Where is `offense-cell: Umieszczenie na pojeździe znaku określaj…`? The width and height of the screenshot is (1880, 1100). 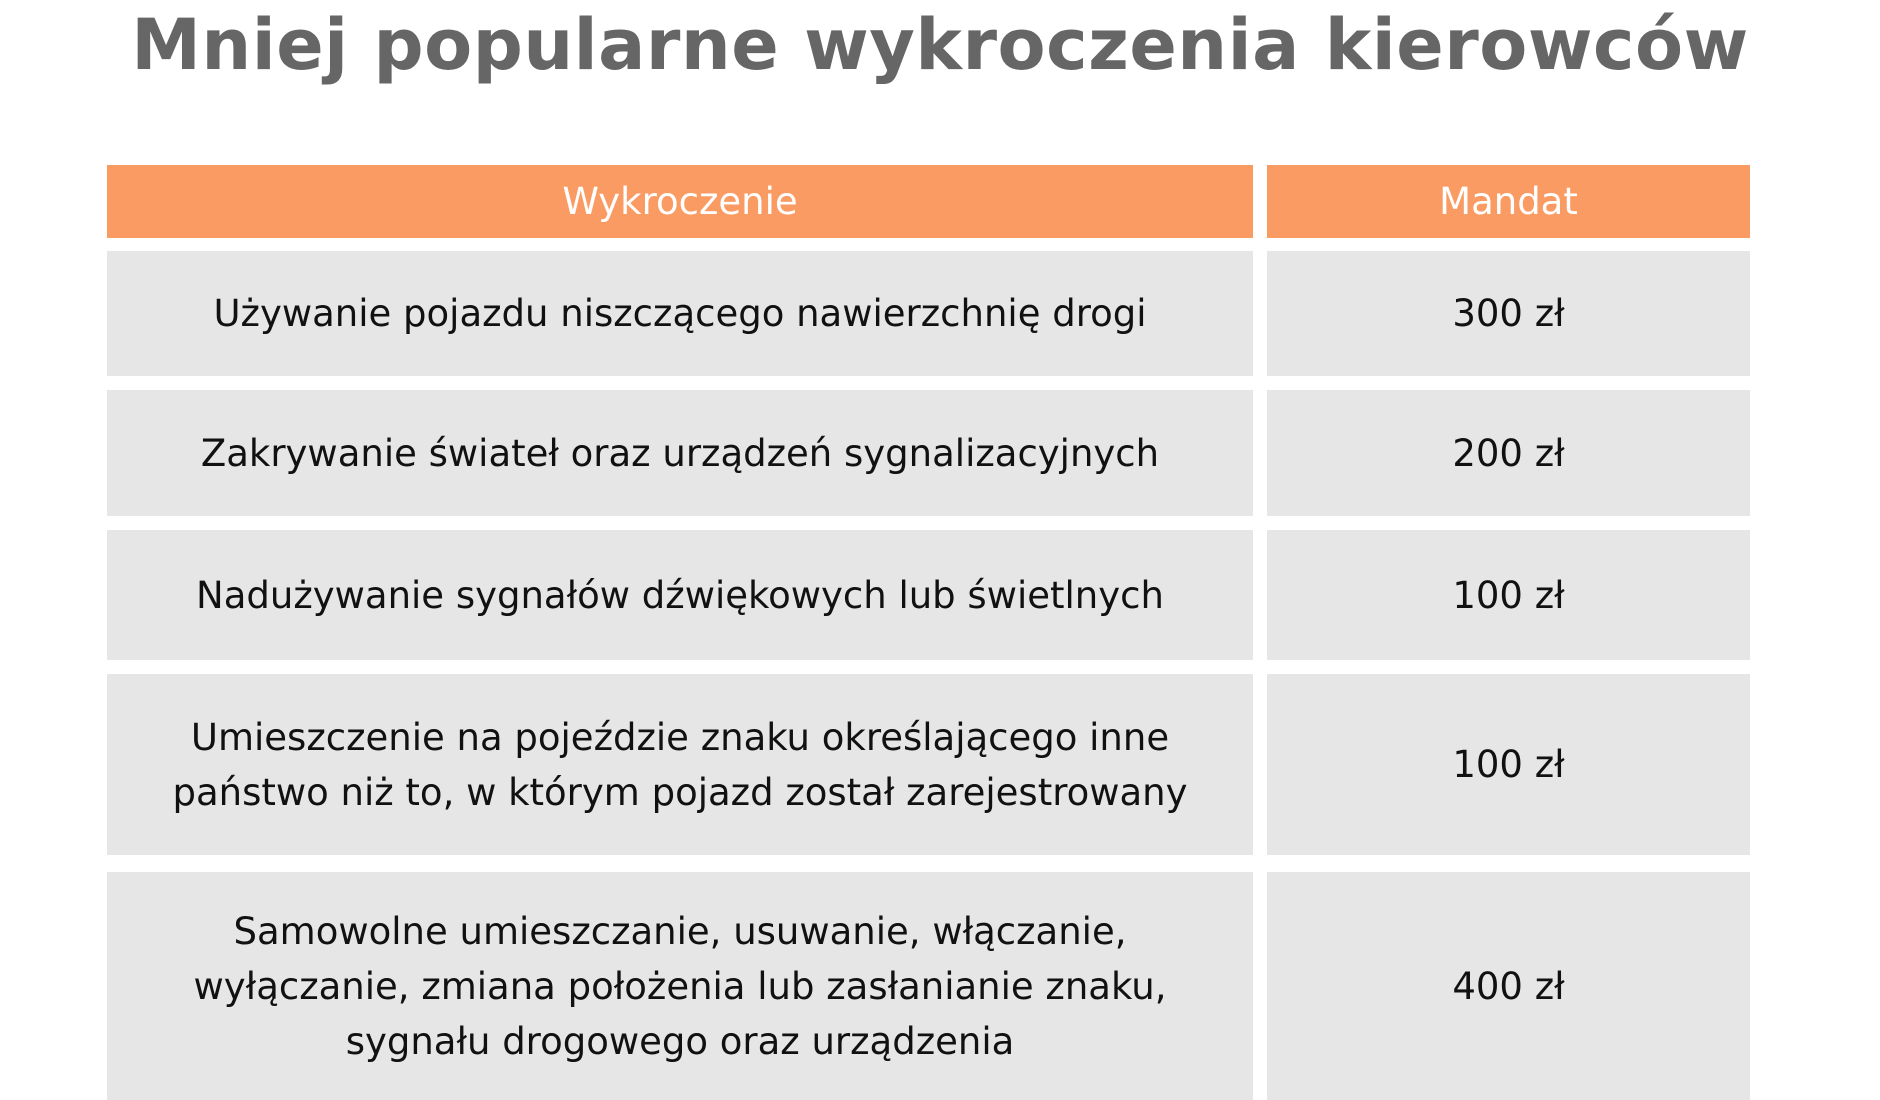 offense-cell: Umieszczenie na pojeździe znaku określaj… is located at coordinates (680, 764).